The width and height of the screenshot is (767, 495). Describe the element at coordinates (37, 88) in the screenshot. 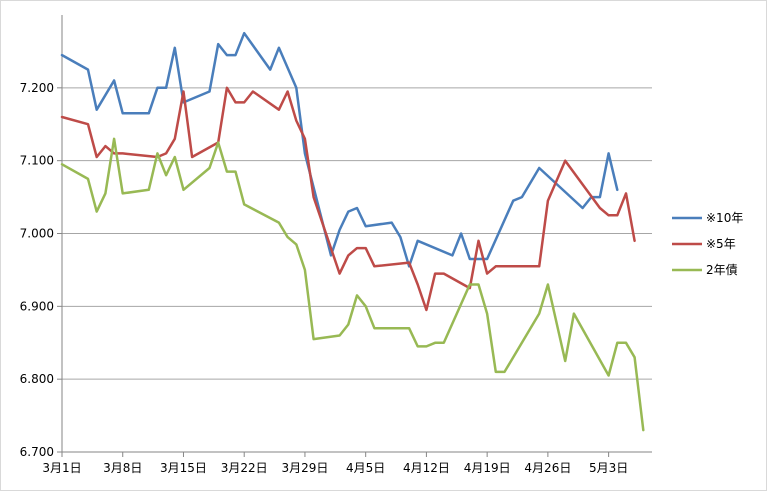

I see `y-tick-label: 7.200` at that location.